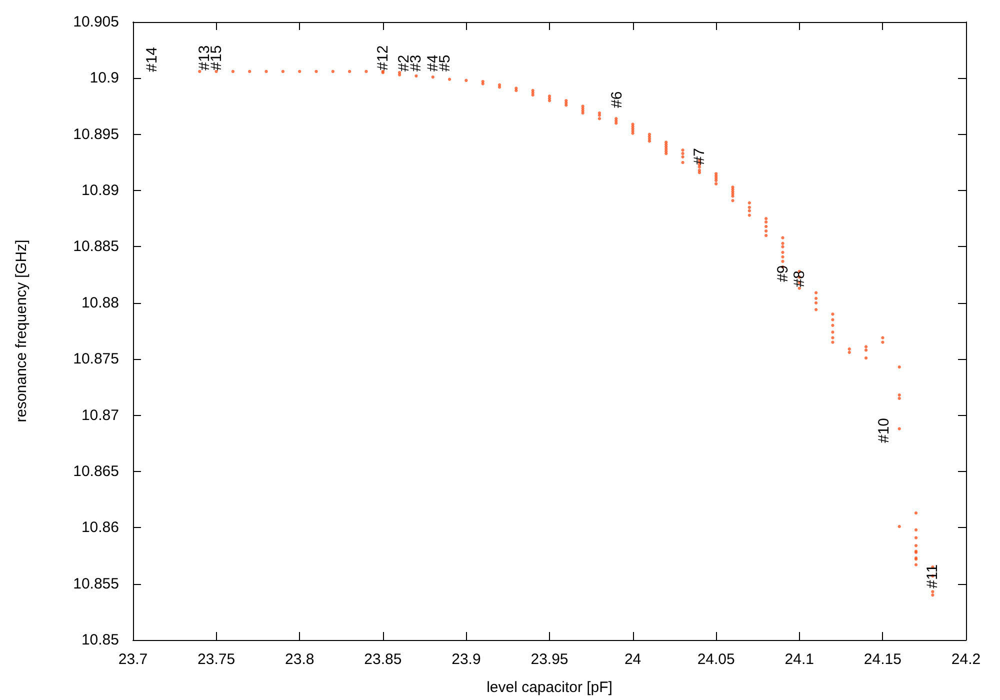  What do you see at coordinates (21, 331) in the screenshot?
I see `y-axis-title: resonance frequency [GHz]` at bounding box center [21, 331].